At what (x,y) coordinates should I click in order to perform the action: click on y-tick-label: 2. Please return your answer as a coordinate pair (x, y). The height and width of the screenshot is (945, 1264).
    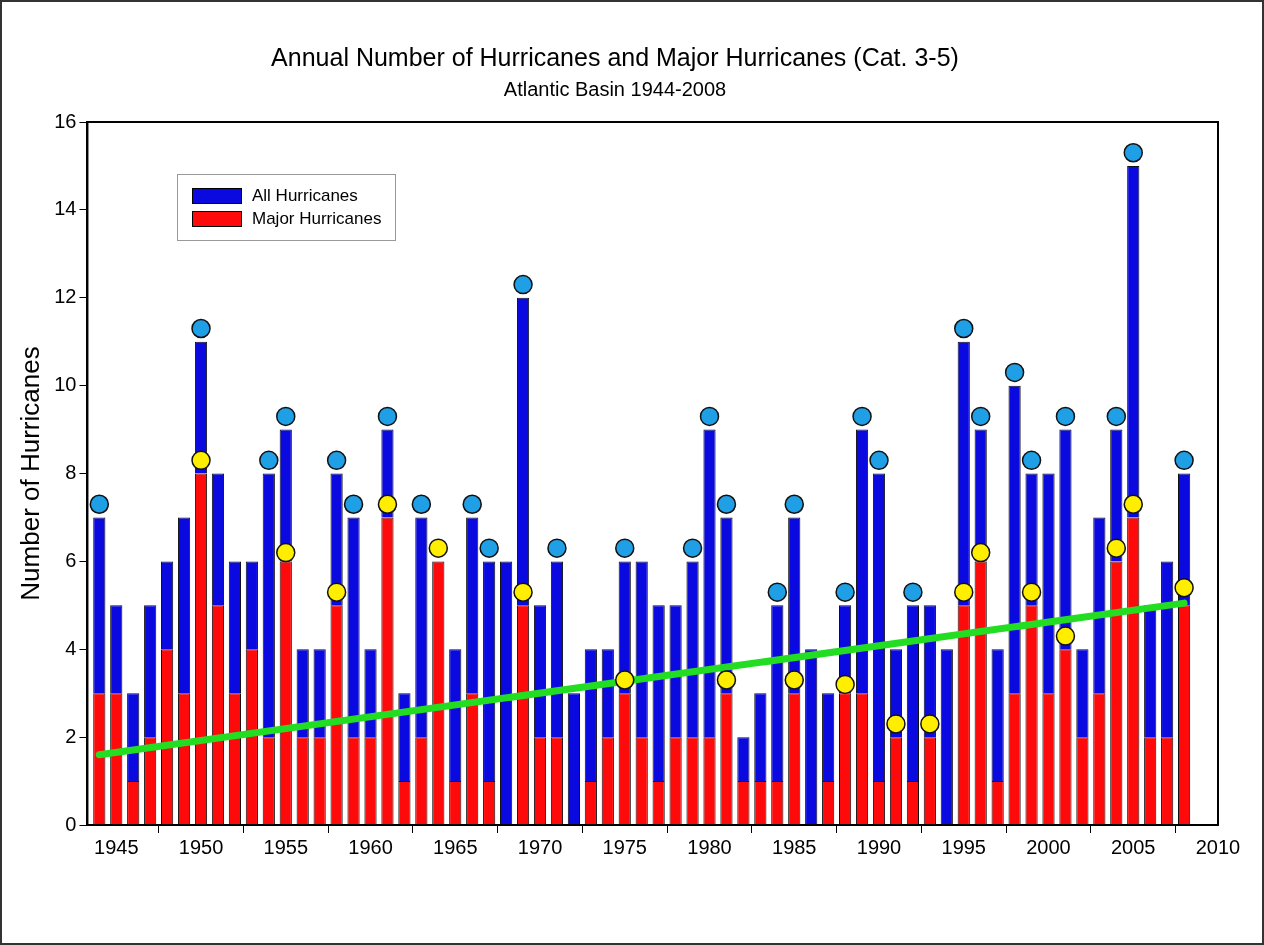
    Looking at the image, I should click on (71, 735).